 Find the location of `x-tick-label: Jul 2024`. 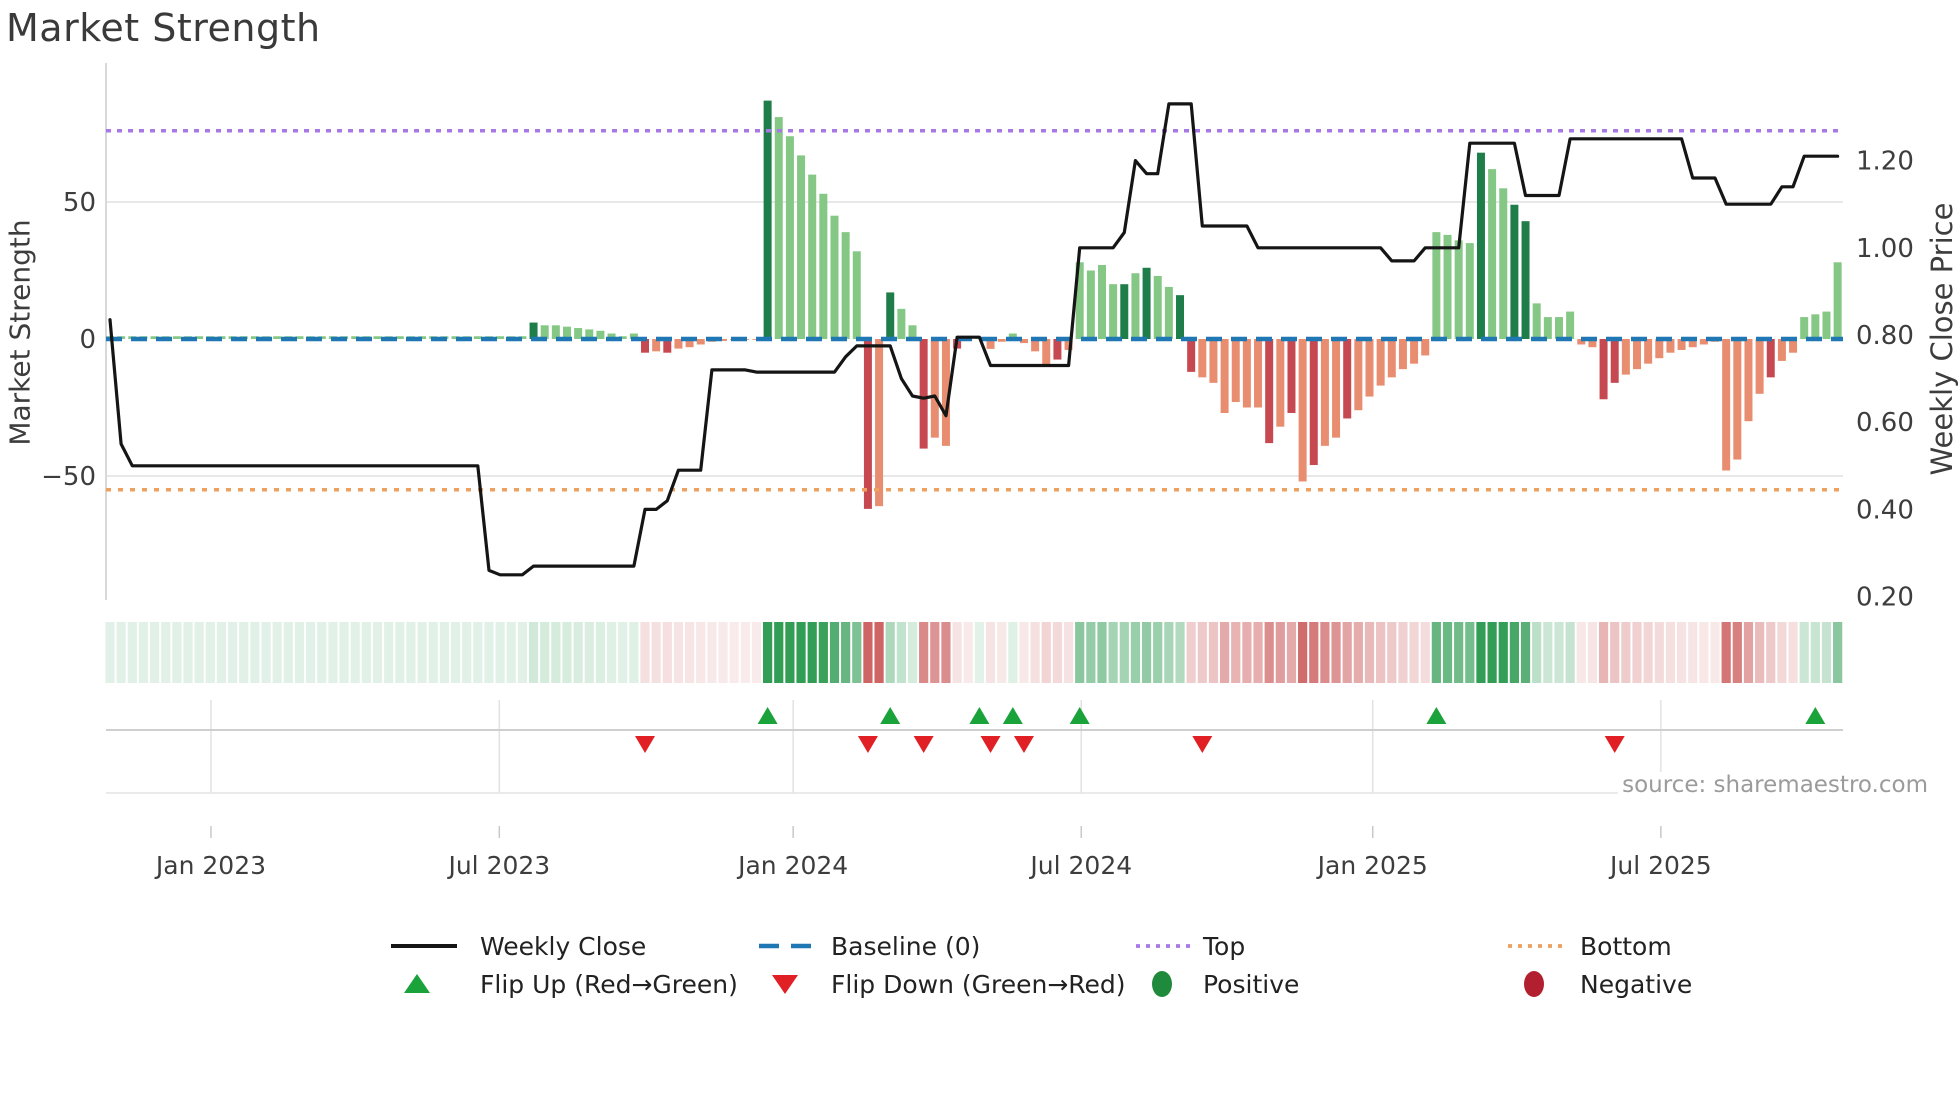

x-tick-label: Jul 2024 is located at coordinates (1080, 865).